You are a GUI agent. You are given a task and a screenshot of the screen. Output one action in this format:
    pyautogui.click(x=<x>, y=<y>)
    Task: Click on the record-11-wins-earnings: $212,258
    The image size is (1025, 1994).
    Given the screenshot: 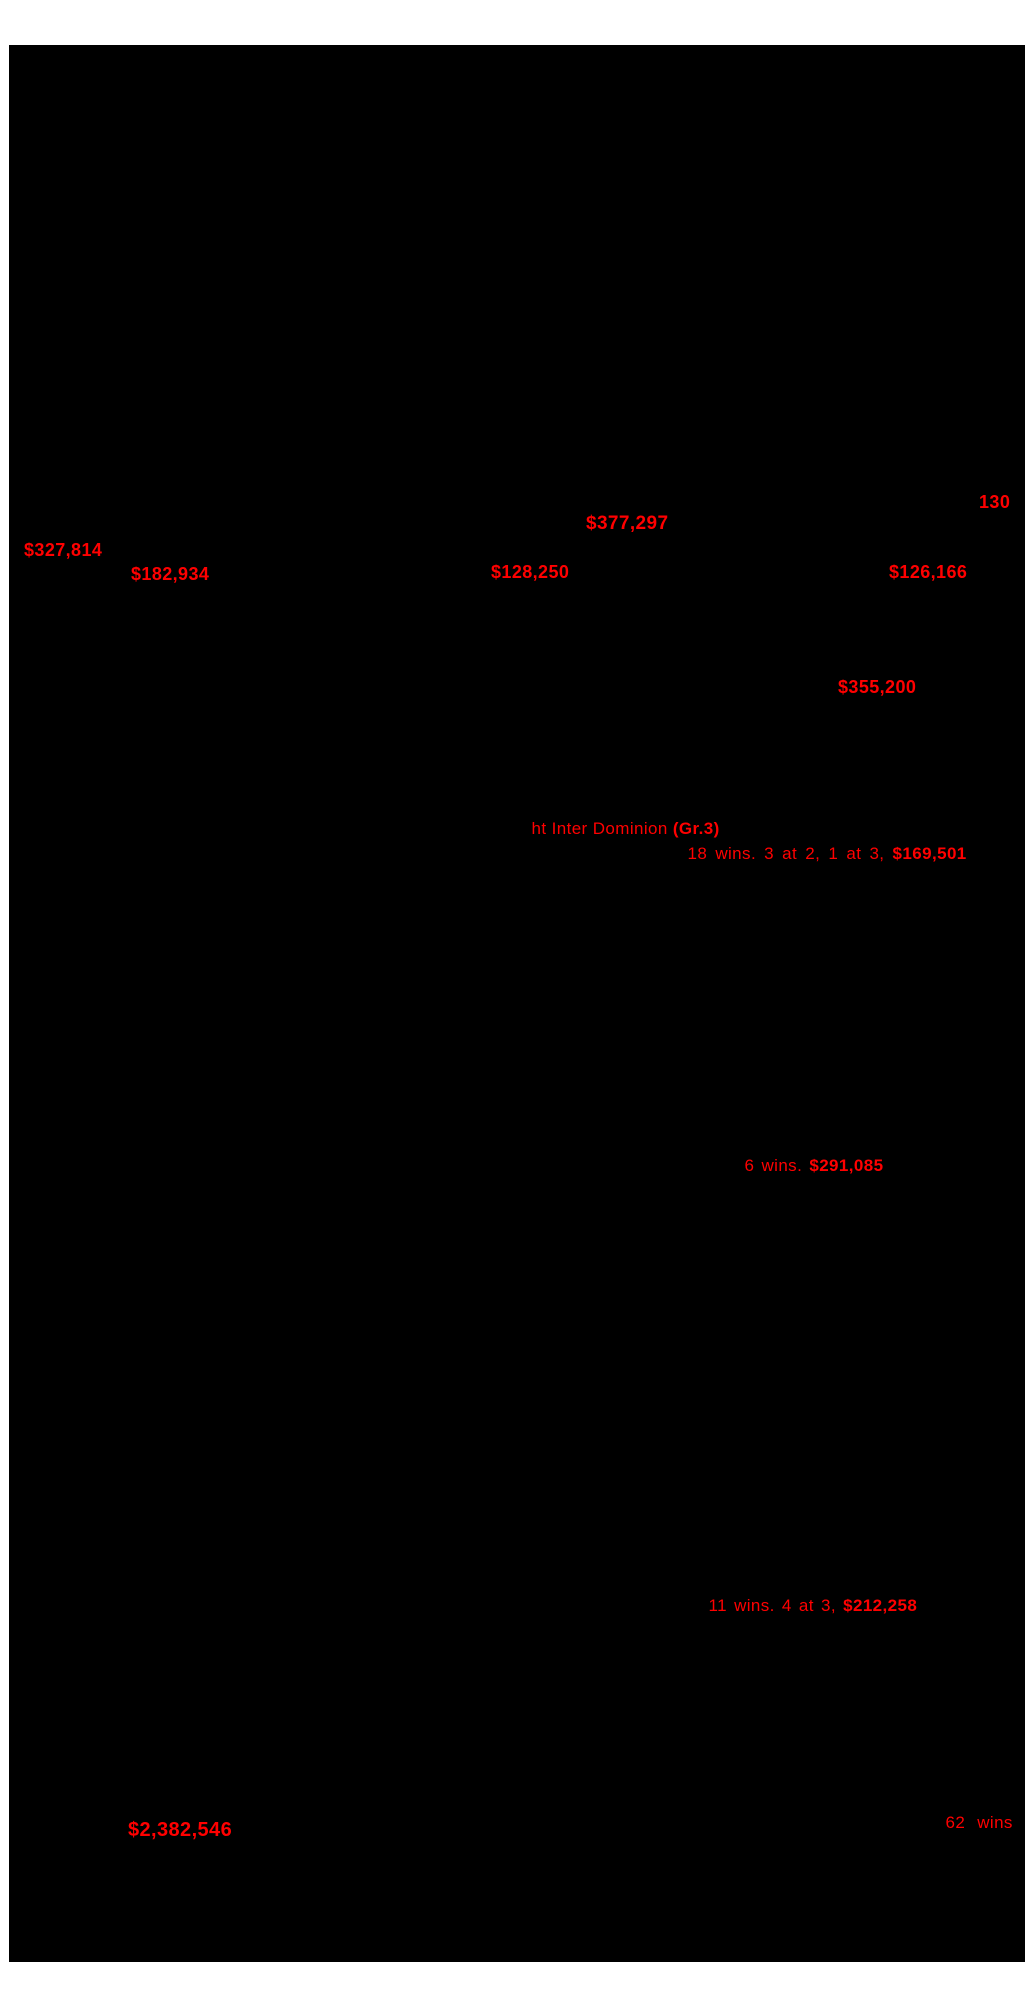 What is the action you would take?
    pyautogui.click(x=880, y=1605)
    